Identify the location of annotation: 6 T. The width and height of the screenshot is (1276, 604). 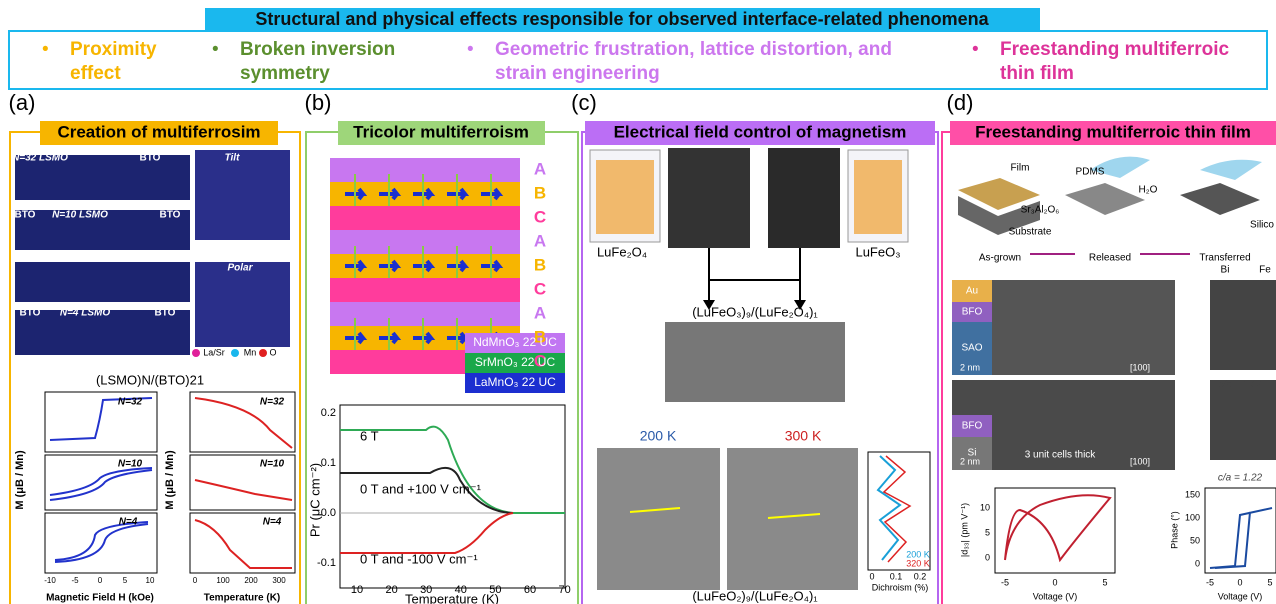
(369, 435).